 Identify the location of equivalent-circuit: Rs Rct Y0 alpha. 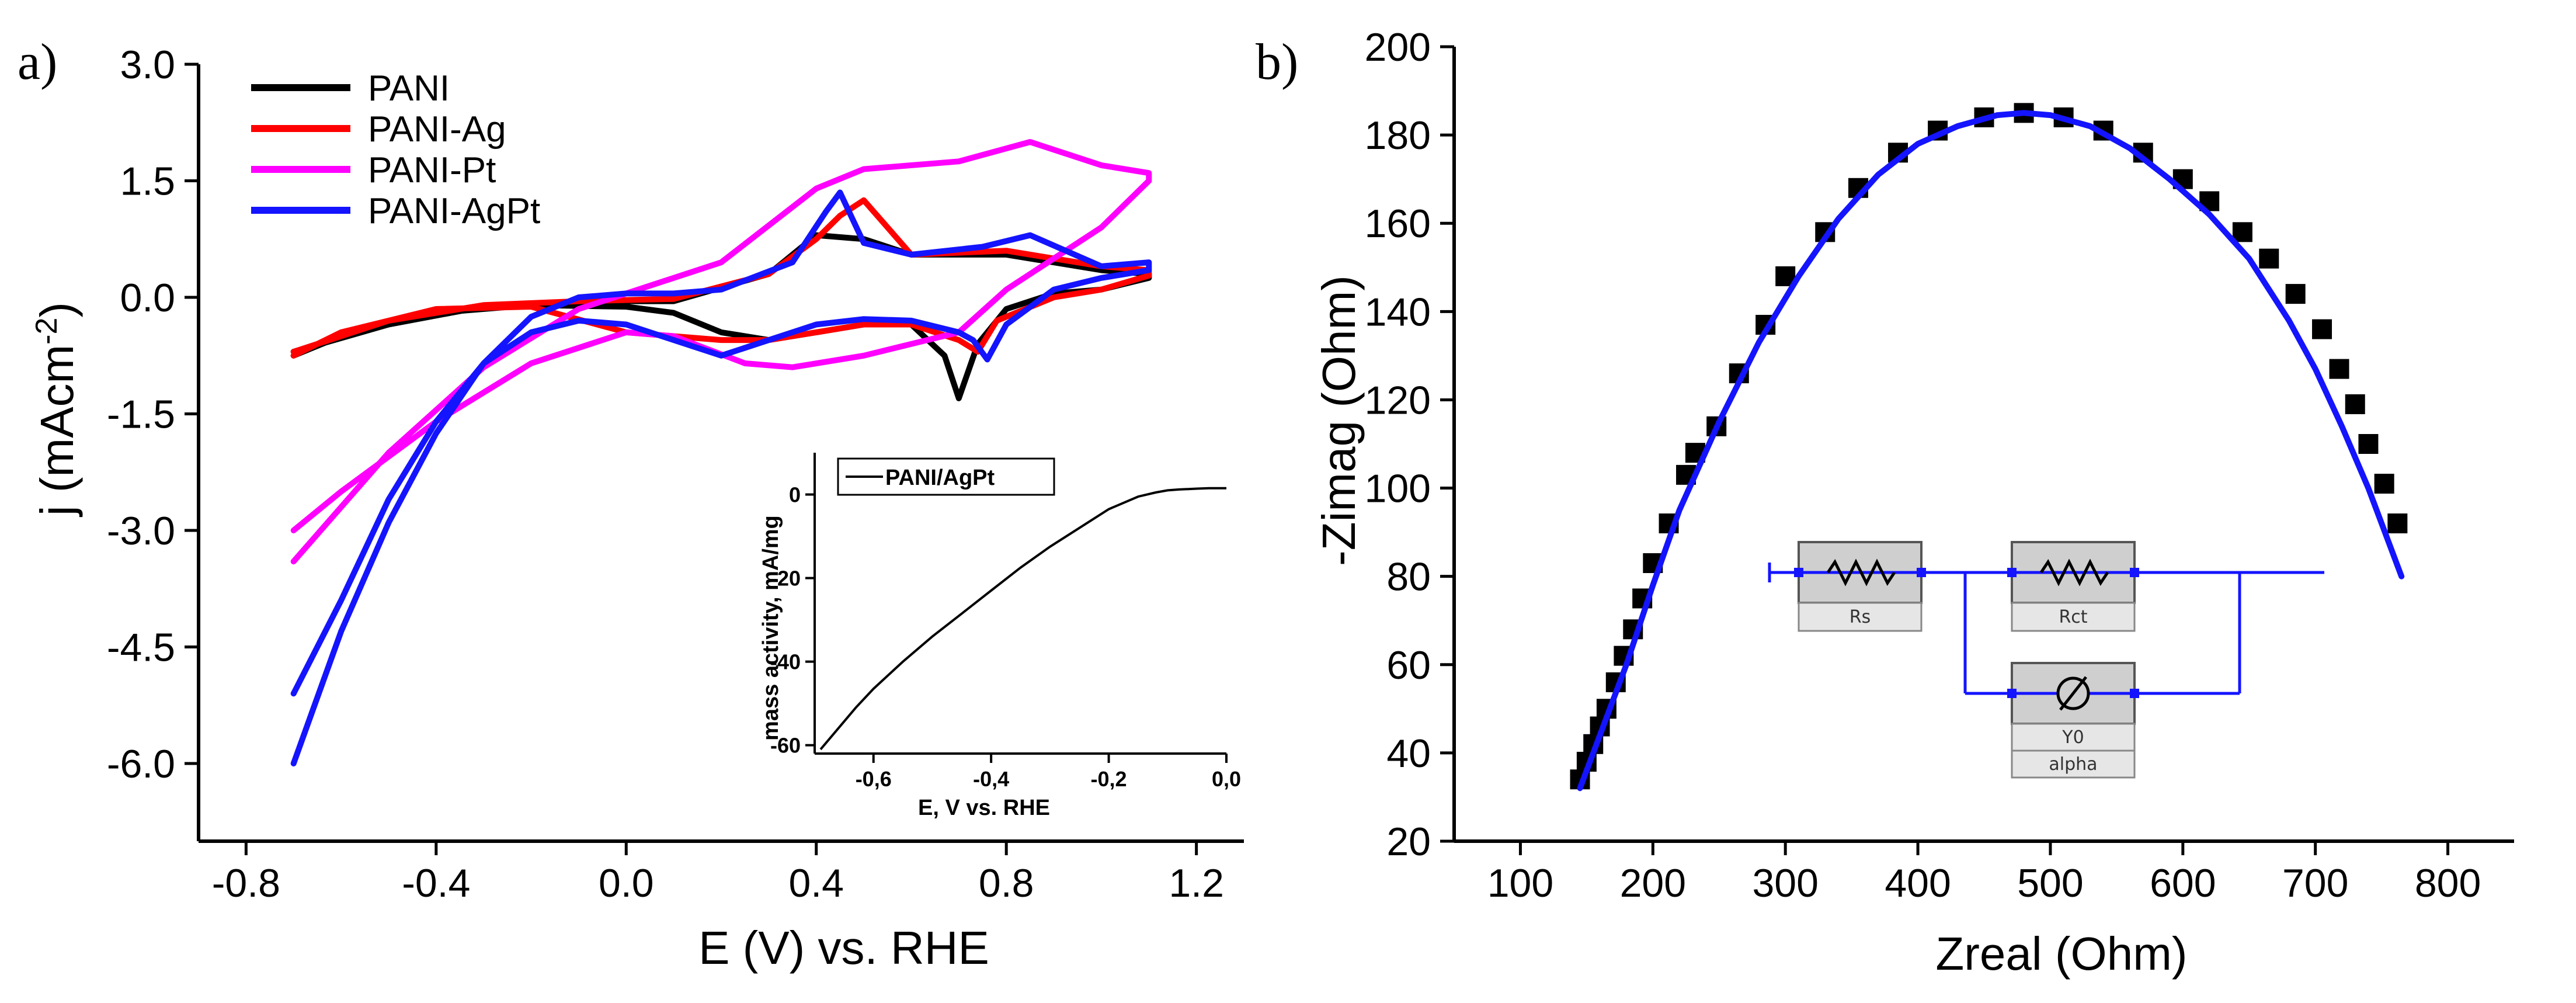
(2046, 660).